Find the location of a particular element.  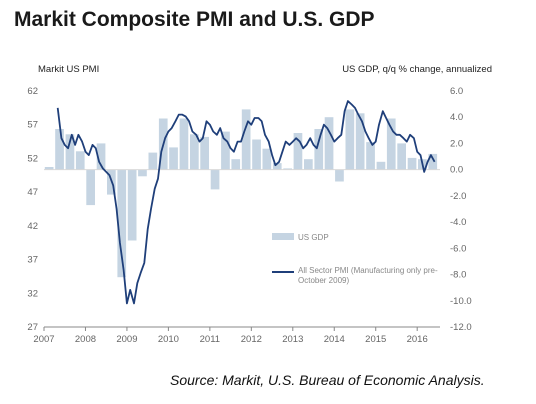

right-tick-label: 6.0 is located at coordinates (456, 91).